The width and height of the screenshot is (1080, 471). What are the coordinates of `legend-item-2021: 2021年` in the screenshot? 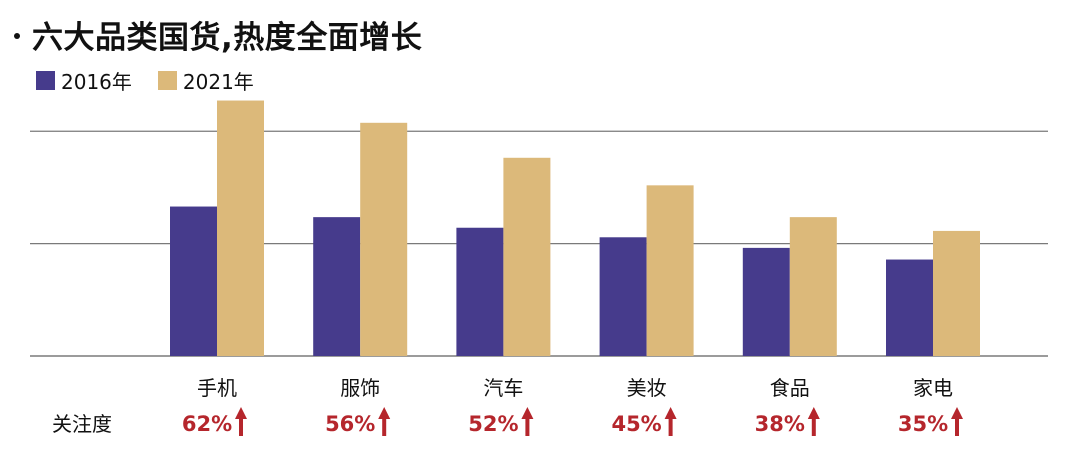 It's located at (205, 80).